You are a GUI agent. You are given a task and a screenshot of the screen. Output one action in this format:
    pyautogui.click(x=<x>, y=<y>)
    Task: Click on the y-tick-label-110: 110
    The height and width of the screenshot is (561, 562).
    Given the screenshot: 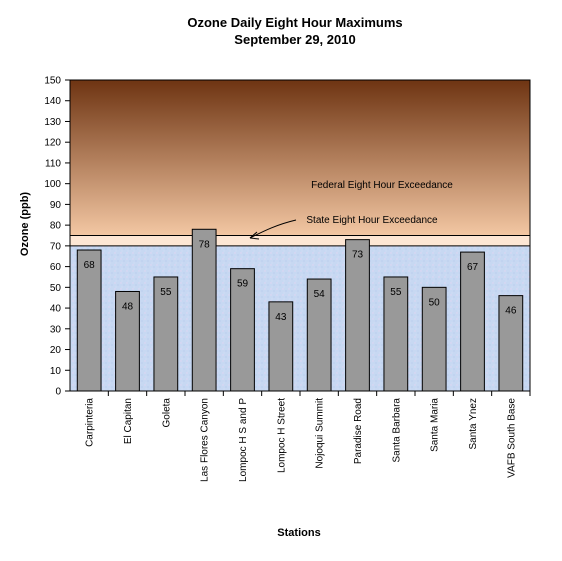 What is the action you would take?
    pyautogui.click(x=53, y=163)
    